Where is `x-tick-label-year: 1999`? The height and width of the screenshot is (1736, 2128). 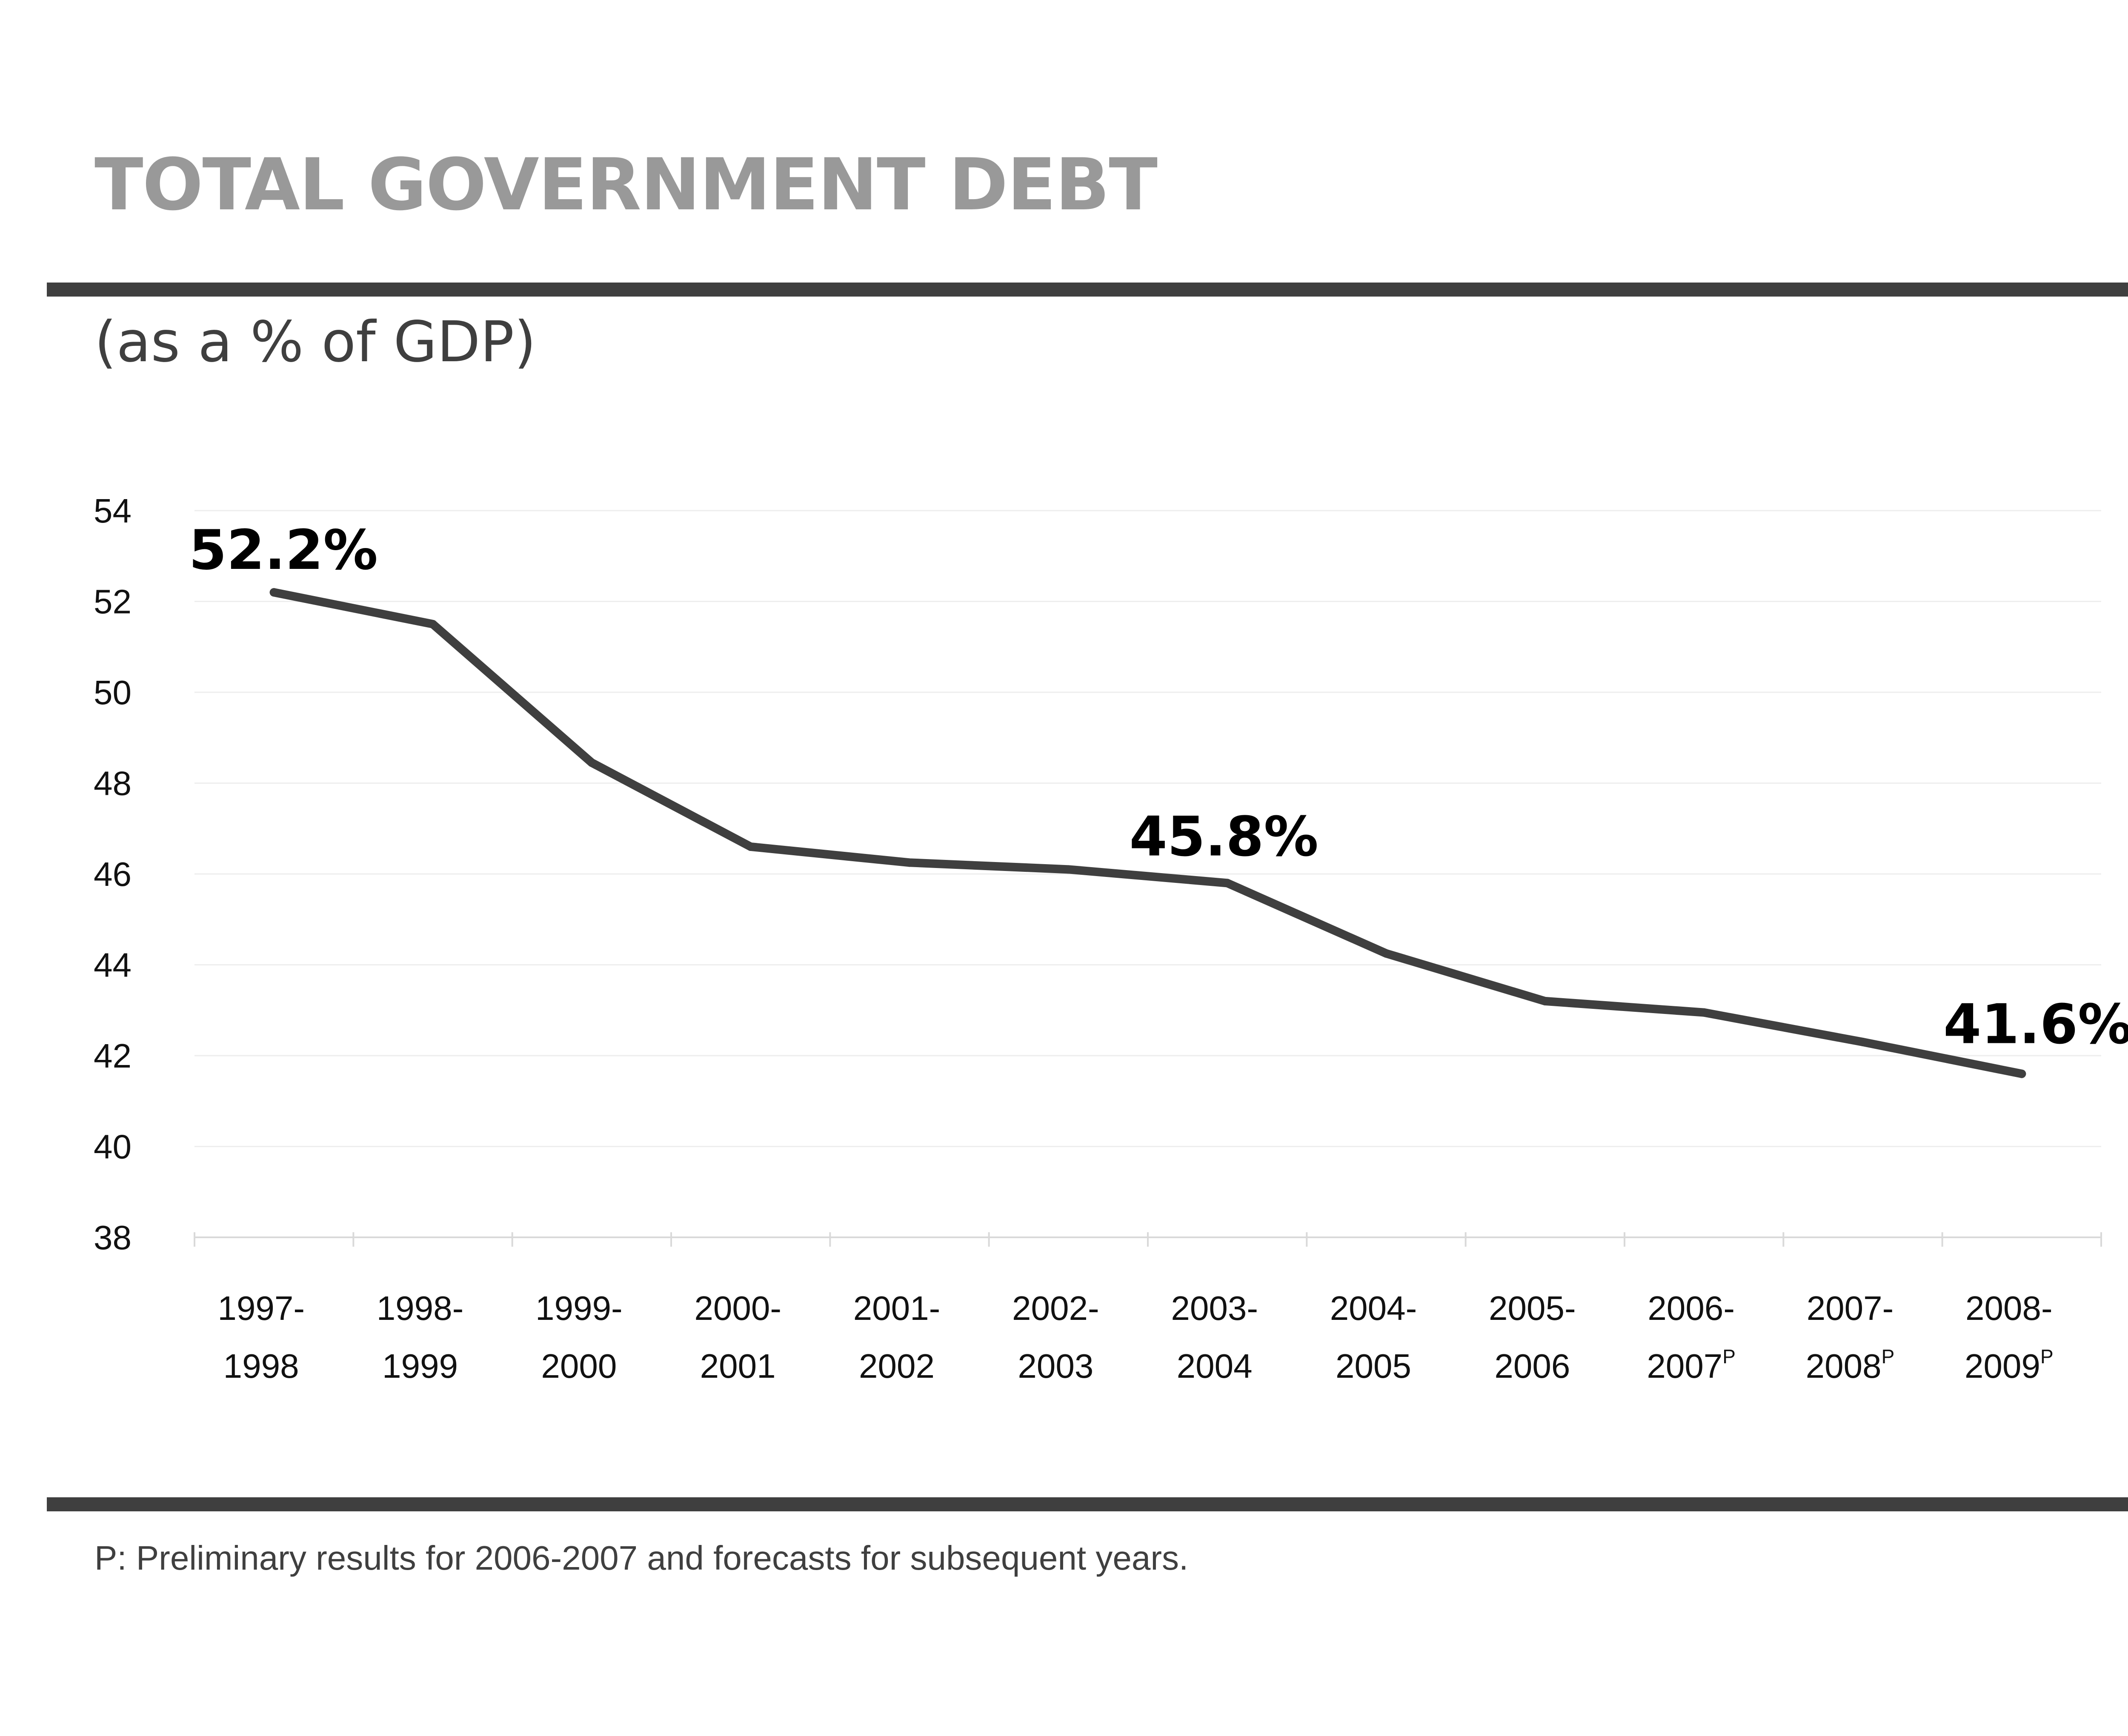 x-tick-label-year: 1999 is located at coordinates (420, 1366).